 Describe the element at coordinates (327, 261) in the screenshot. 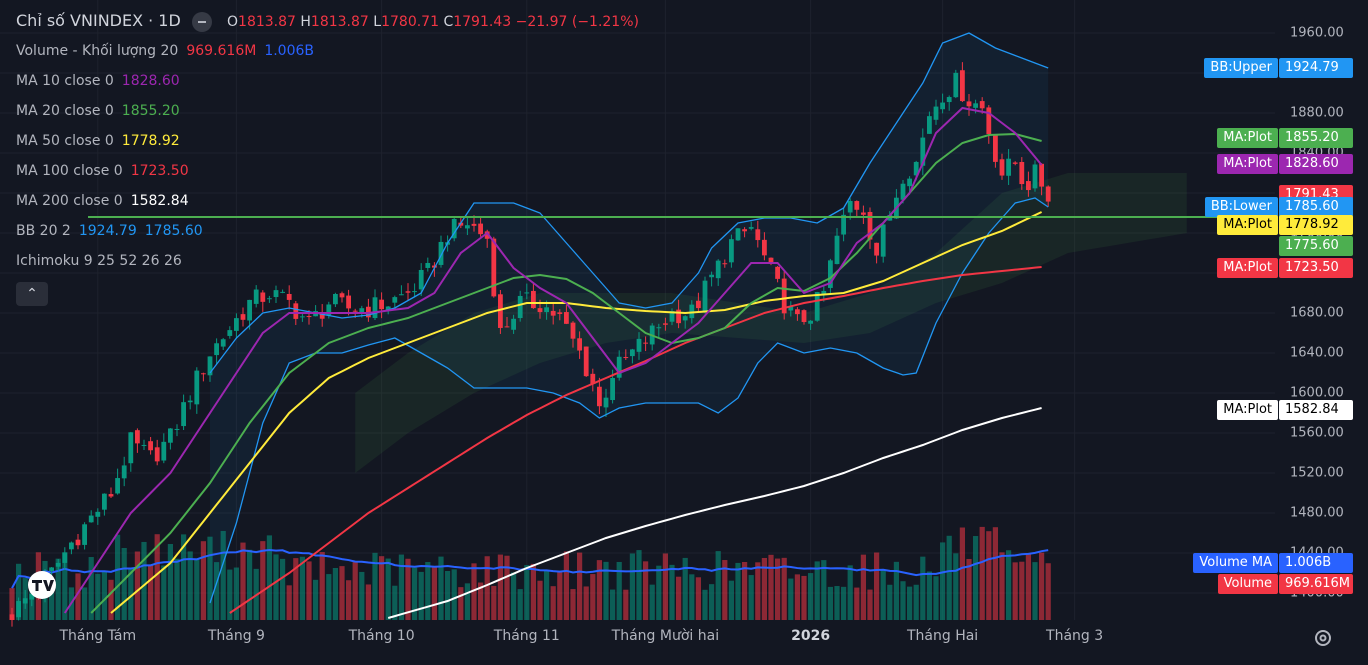

I see `legend-indicator-row: Ichimoku 9 25 52 26 26` at that location.